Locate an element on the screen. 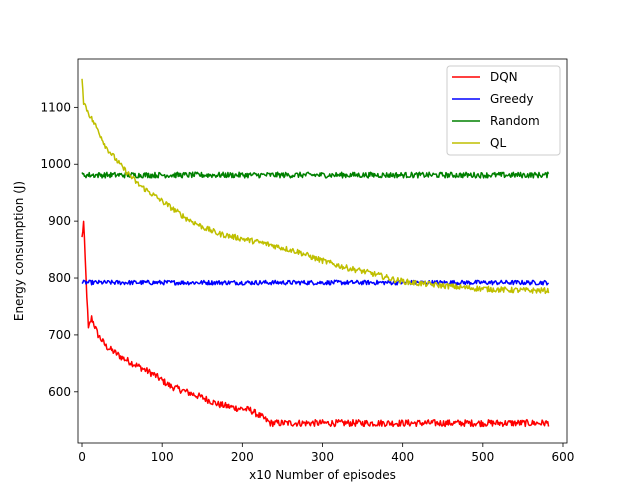  y-axis-title: Energy consumption (J) is located at coordinates (19, 251).